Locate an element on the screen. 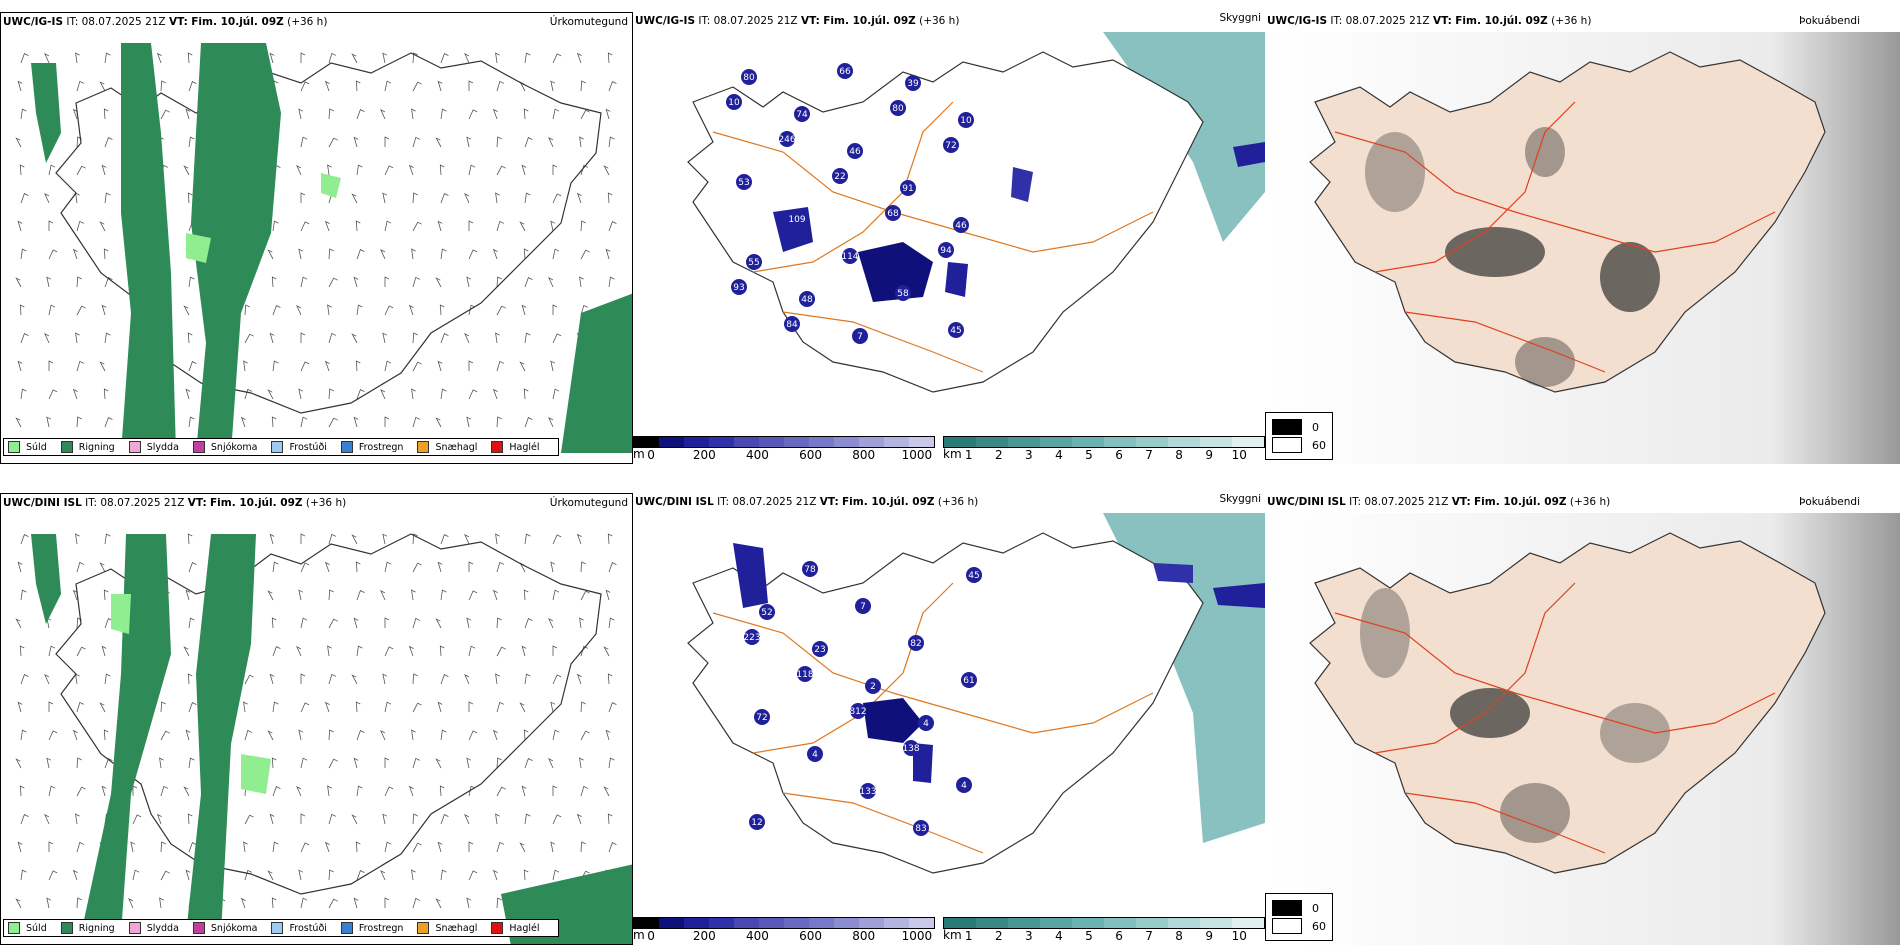 The width and height of the screenshot is (1900, 950). ceiling-label: 10 is located at coordinates (966, 121).